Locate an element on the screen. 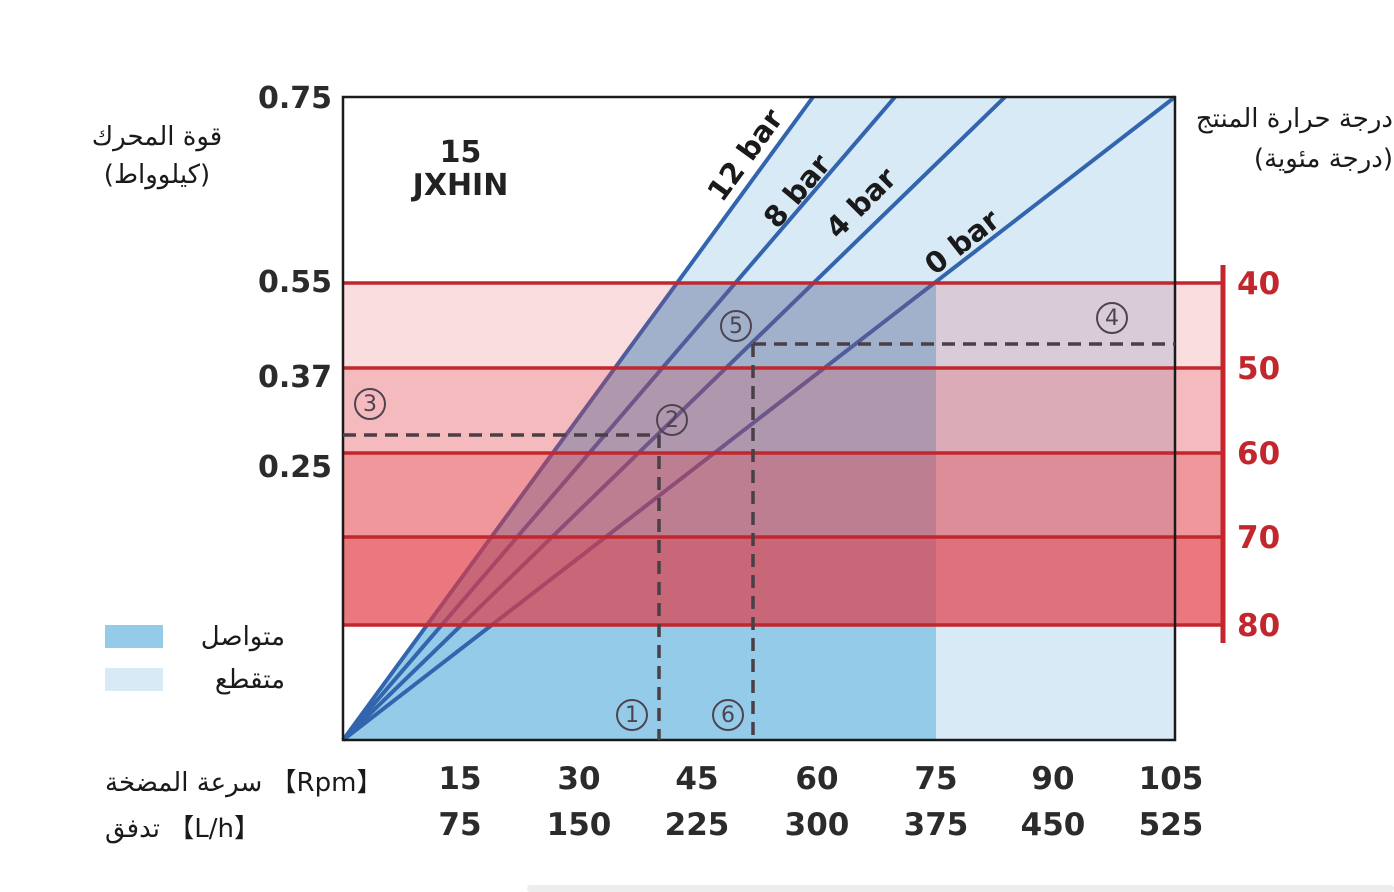 This screenshot has height=892, width=1394. legend-swatch-continuous is located at coordinates (134, 636).